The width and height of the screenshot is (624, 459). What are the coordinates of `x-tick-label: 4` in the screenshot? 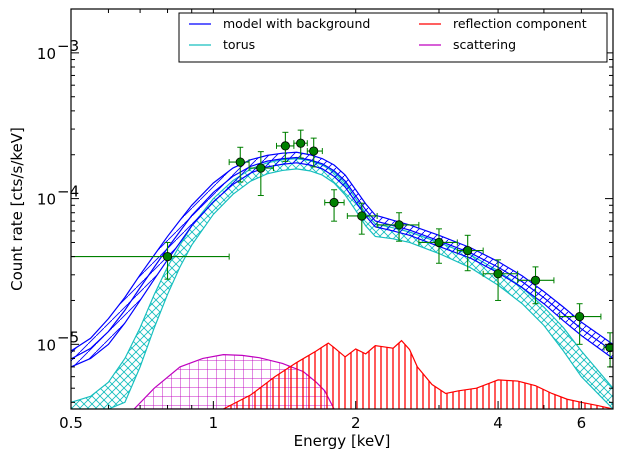 It's located at (498, 423).